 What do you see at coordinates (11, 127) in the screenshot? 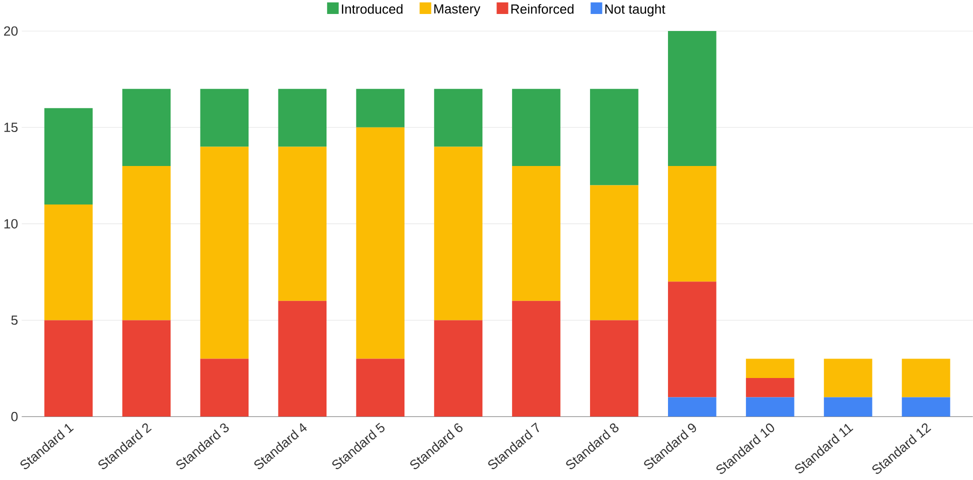
I see `y-tick-label: 15` at bounding box center [11, 127].